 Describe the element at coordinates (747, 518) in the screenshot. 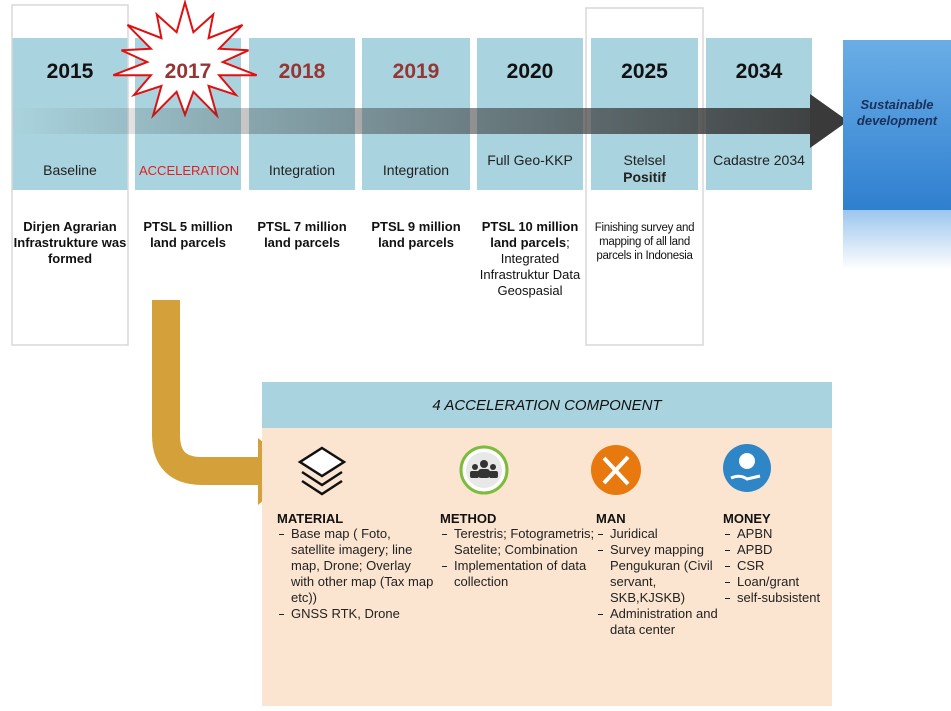

I see `component-name: MONEY` at that location.